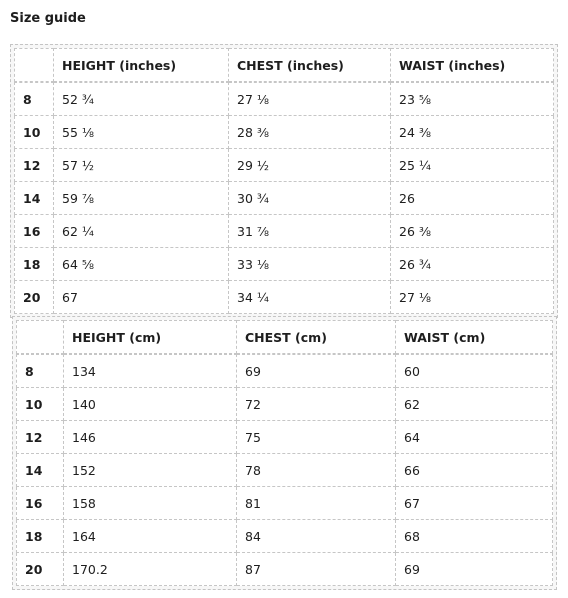 The height and width of the screenshot is (598, 568). Describe the element at coordinates (141, 297) in the screenshot. I see `height-cell: 67` at that location.